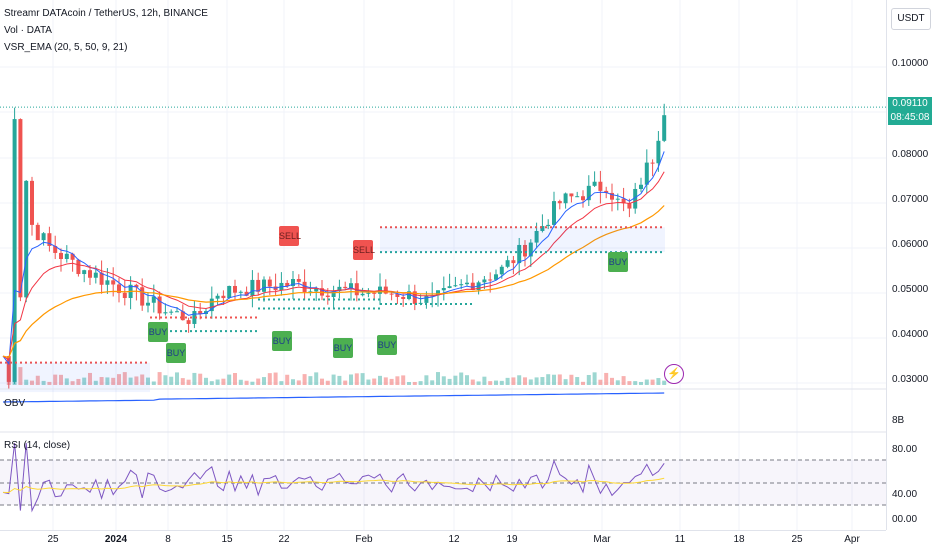 The width and height of the screenshot is (932, 551). I want to click on obv-legend: OBV, so click(15, 403).